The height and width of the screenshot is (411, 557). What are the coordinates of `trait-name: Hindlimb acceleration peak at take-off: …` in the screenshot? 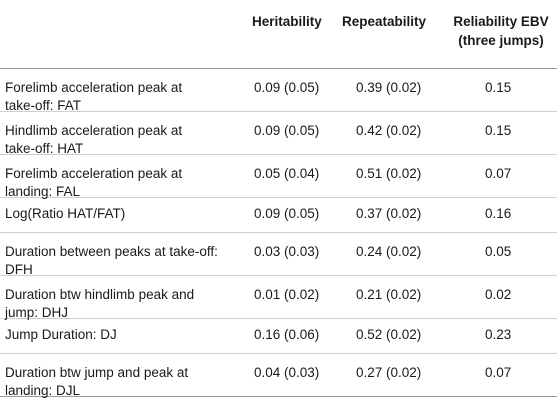 It's located at (125, 140).